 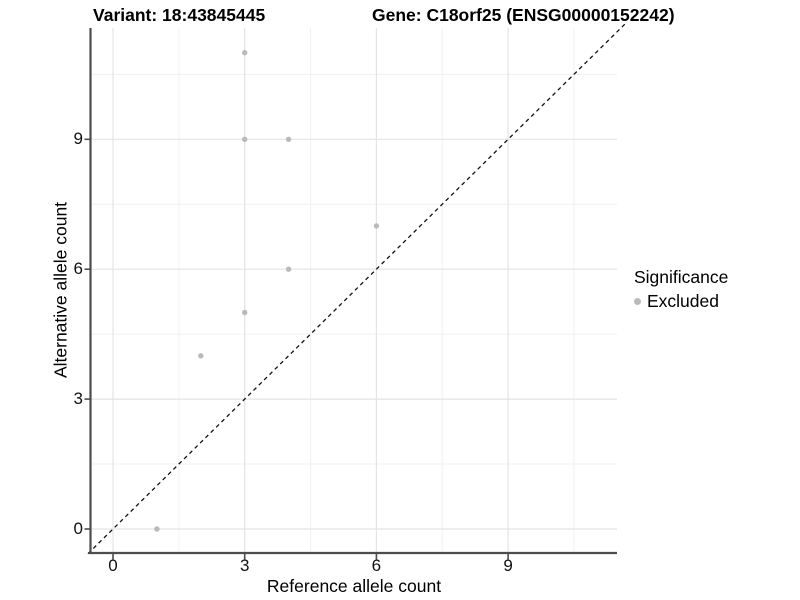 I want to click on legend: Significance Excluded, so click(x=681, y=289).